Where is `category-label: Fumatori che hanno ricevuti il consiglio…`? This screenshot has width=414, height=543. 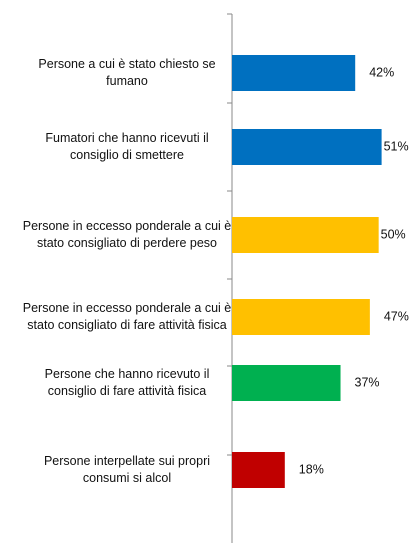 category-label: Fumatori che hanno ricevuti il consiglio… is located at coordinates (127, 146).